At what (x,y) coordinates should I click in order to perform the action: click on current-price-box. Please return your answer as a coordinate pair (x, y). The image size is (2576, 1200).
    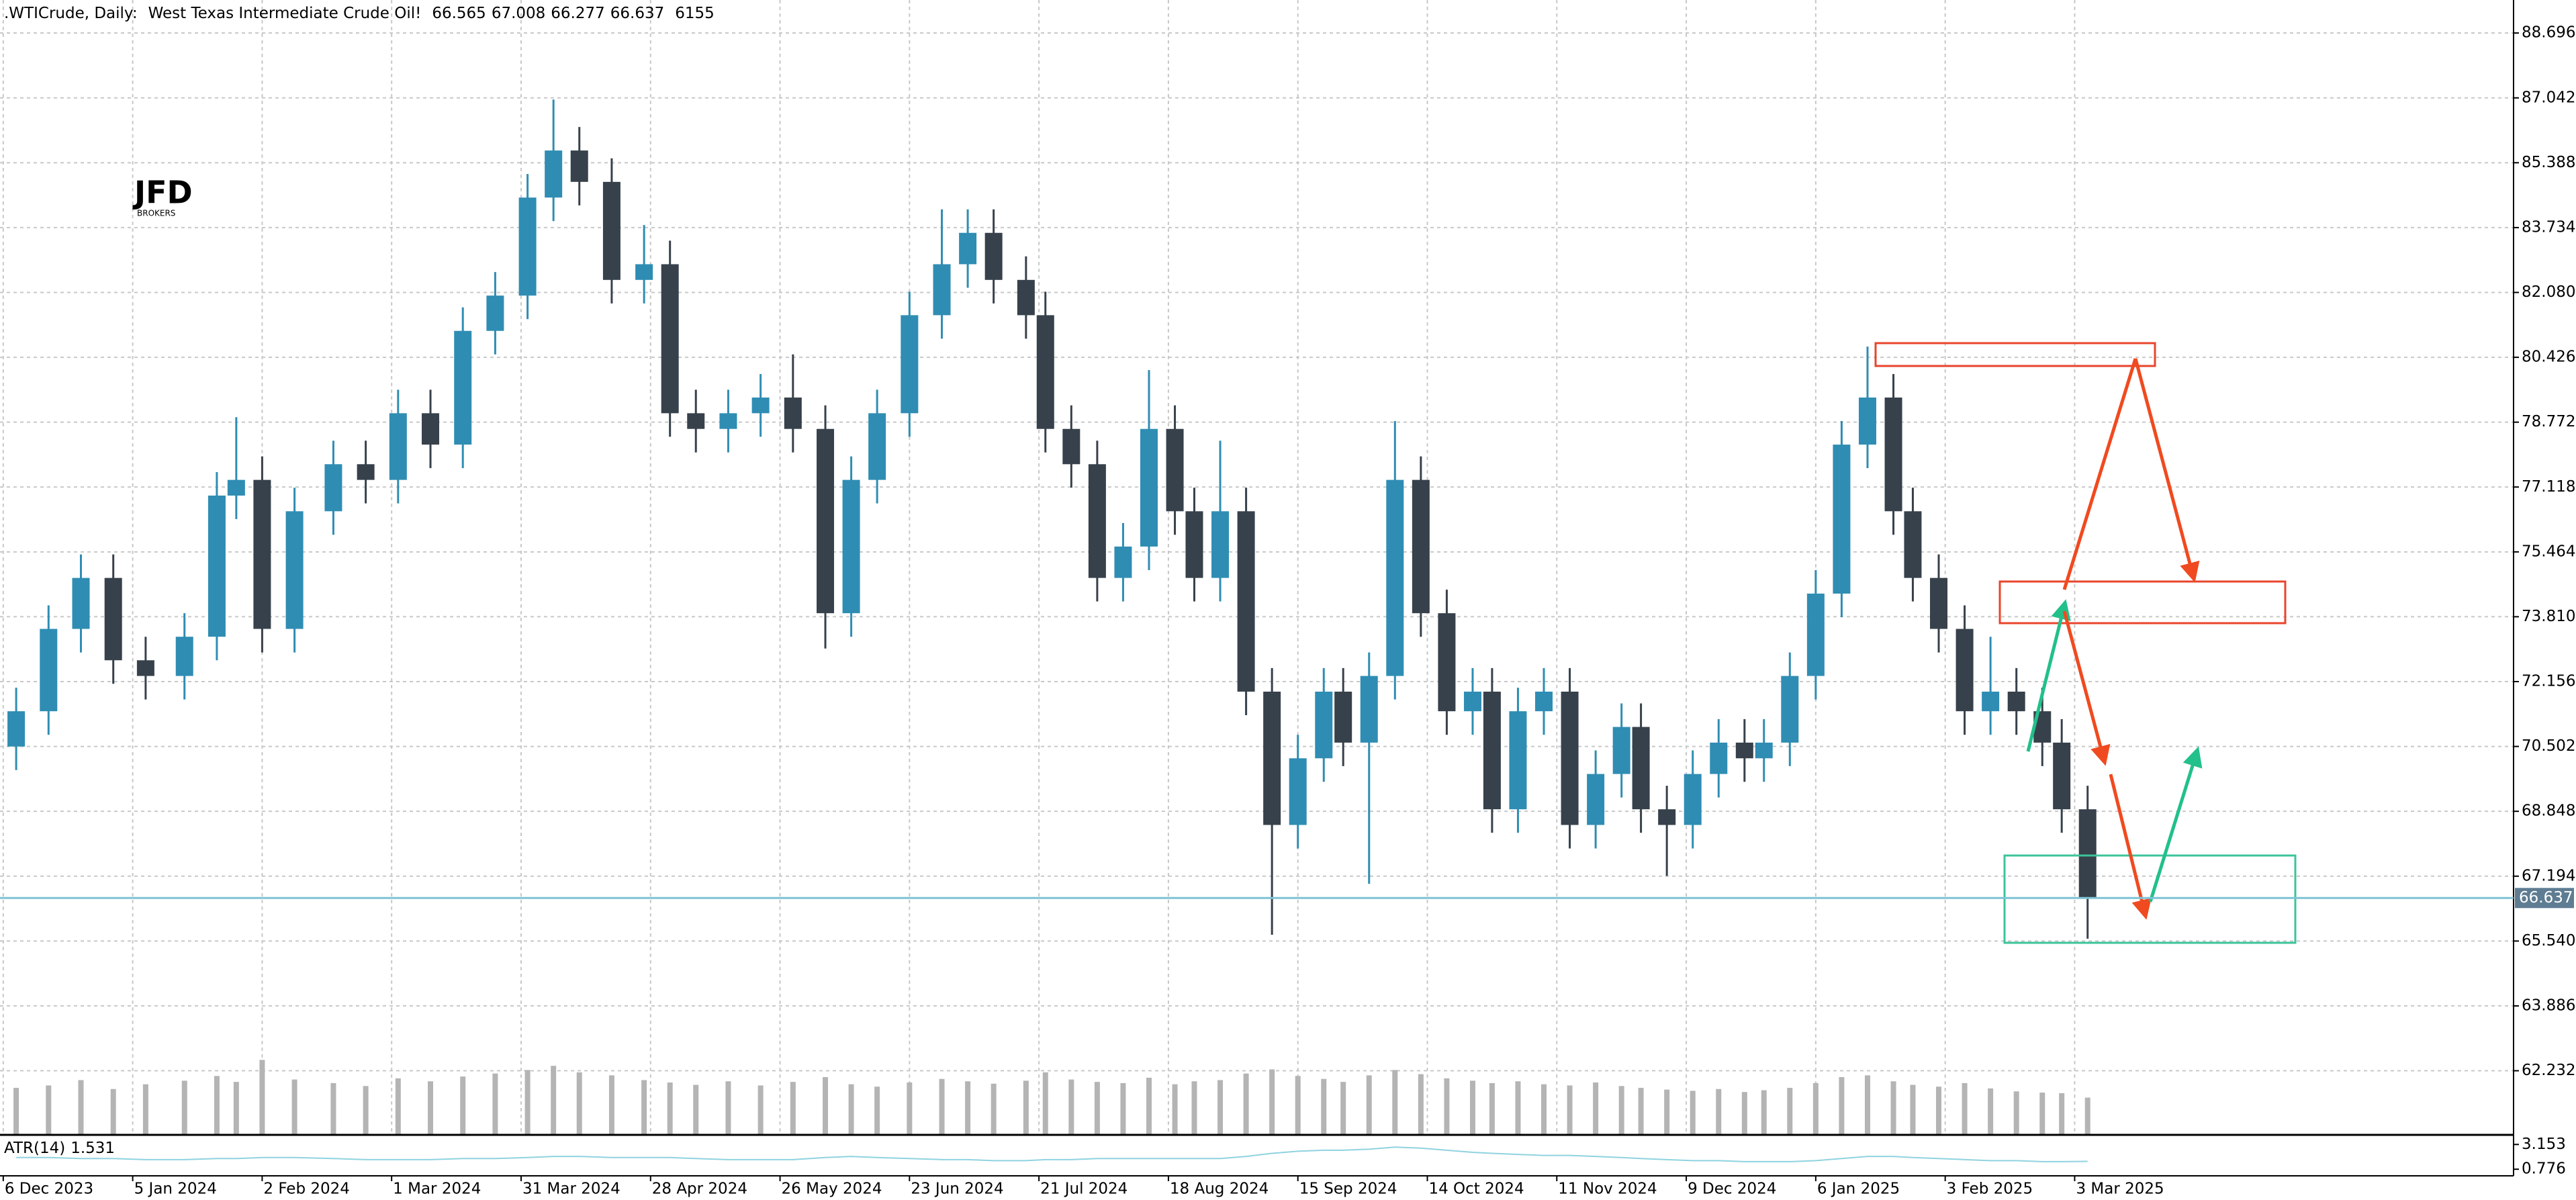
    Looking at the image, I should click on (2544, 899).